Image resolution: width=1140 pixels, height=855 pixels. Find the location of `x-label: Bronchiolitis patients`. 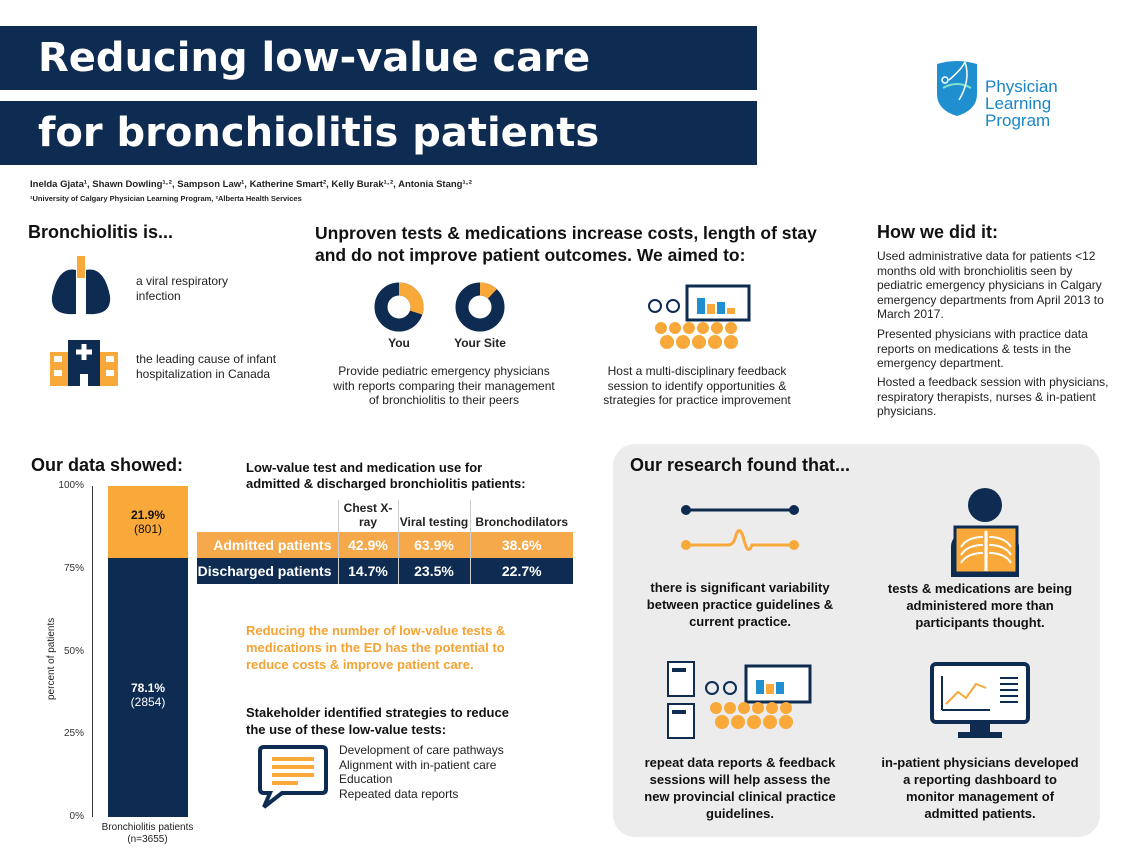

x-label: Bronchiolitis patients is located at coordinates (147, 827).